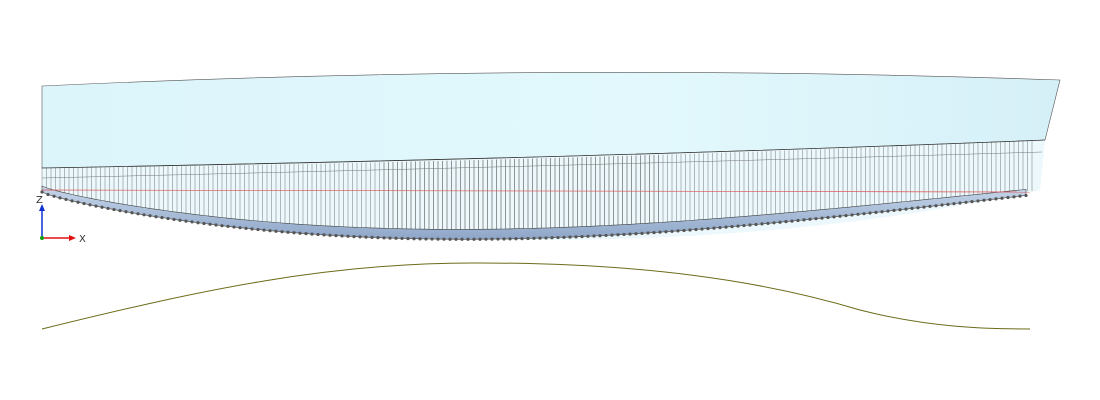 Image resolution: width=1100 pixels, height=400 pixels. Describe the element at coordinates (543, 154) in the screenshot. I see `chine-line` at that location.